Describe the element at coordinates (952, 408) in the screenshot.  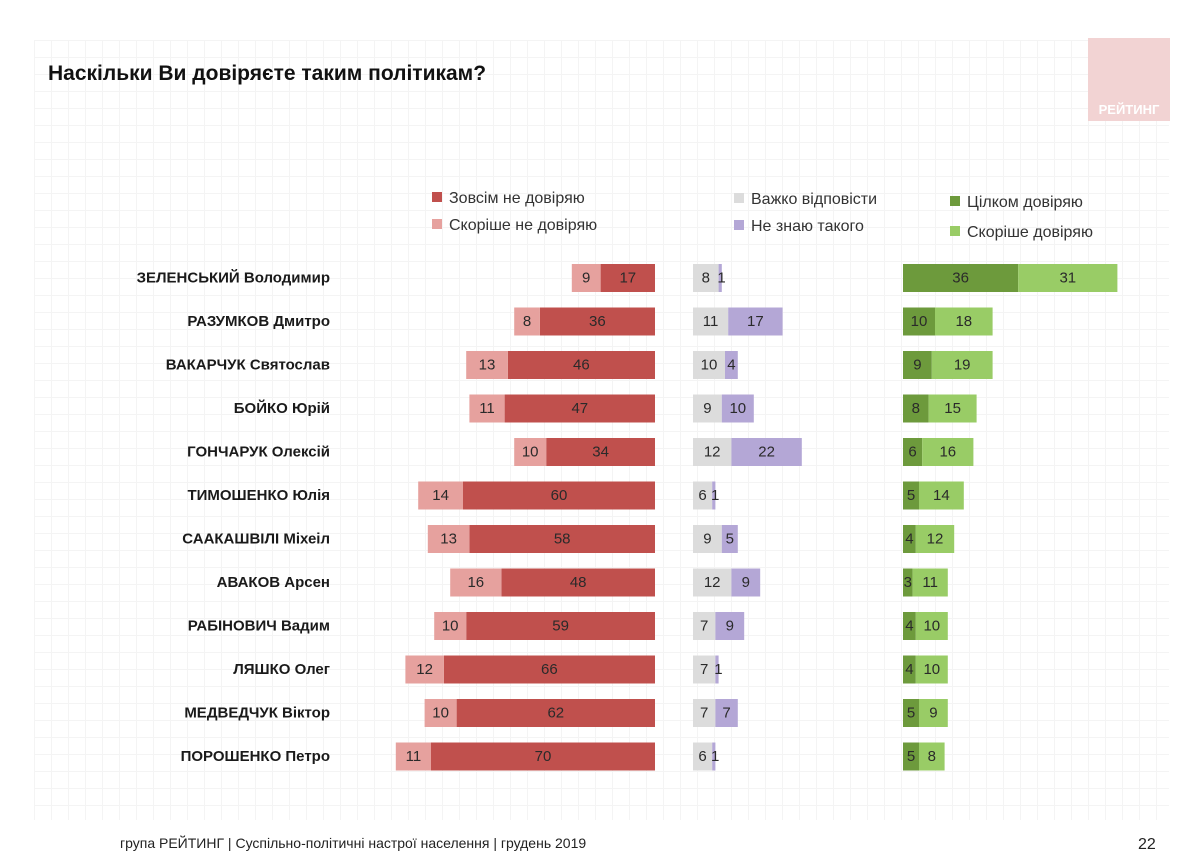
I see `label-rather-trust: 15` at that location.